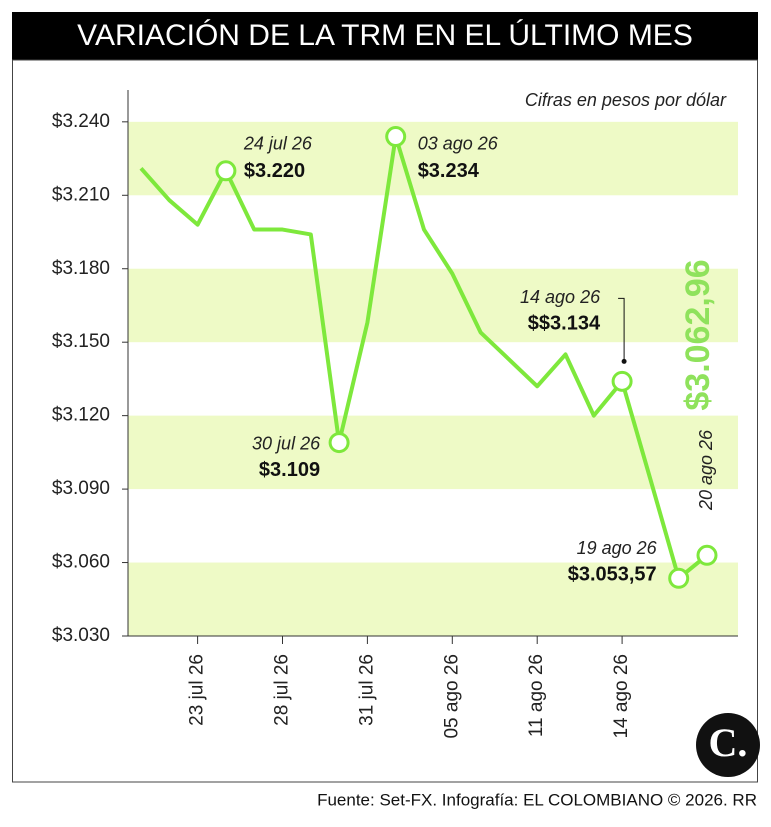 The width and height of the screenshot is (771, 827). Describe the element at coordinates (81, 488) in the screenshot. I see `y-tick-label: $3.090` at that location.